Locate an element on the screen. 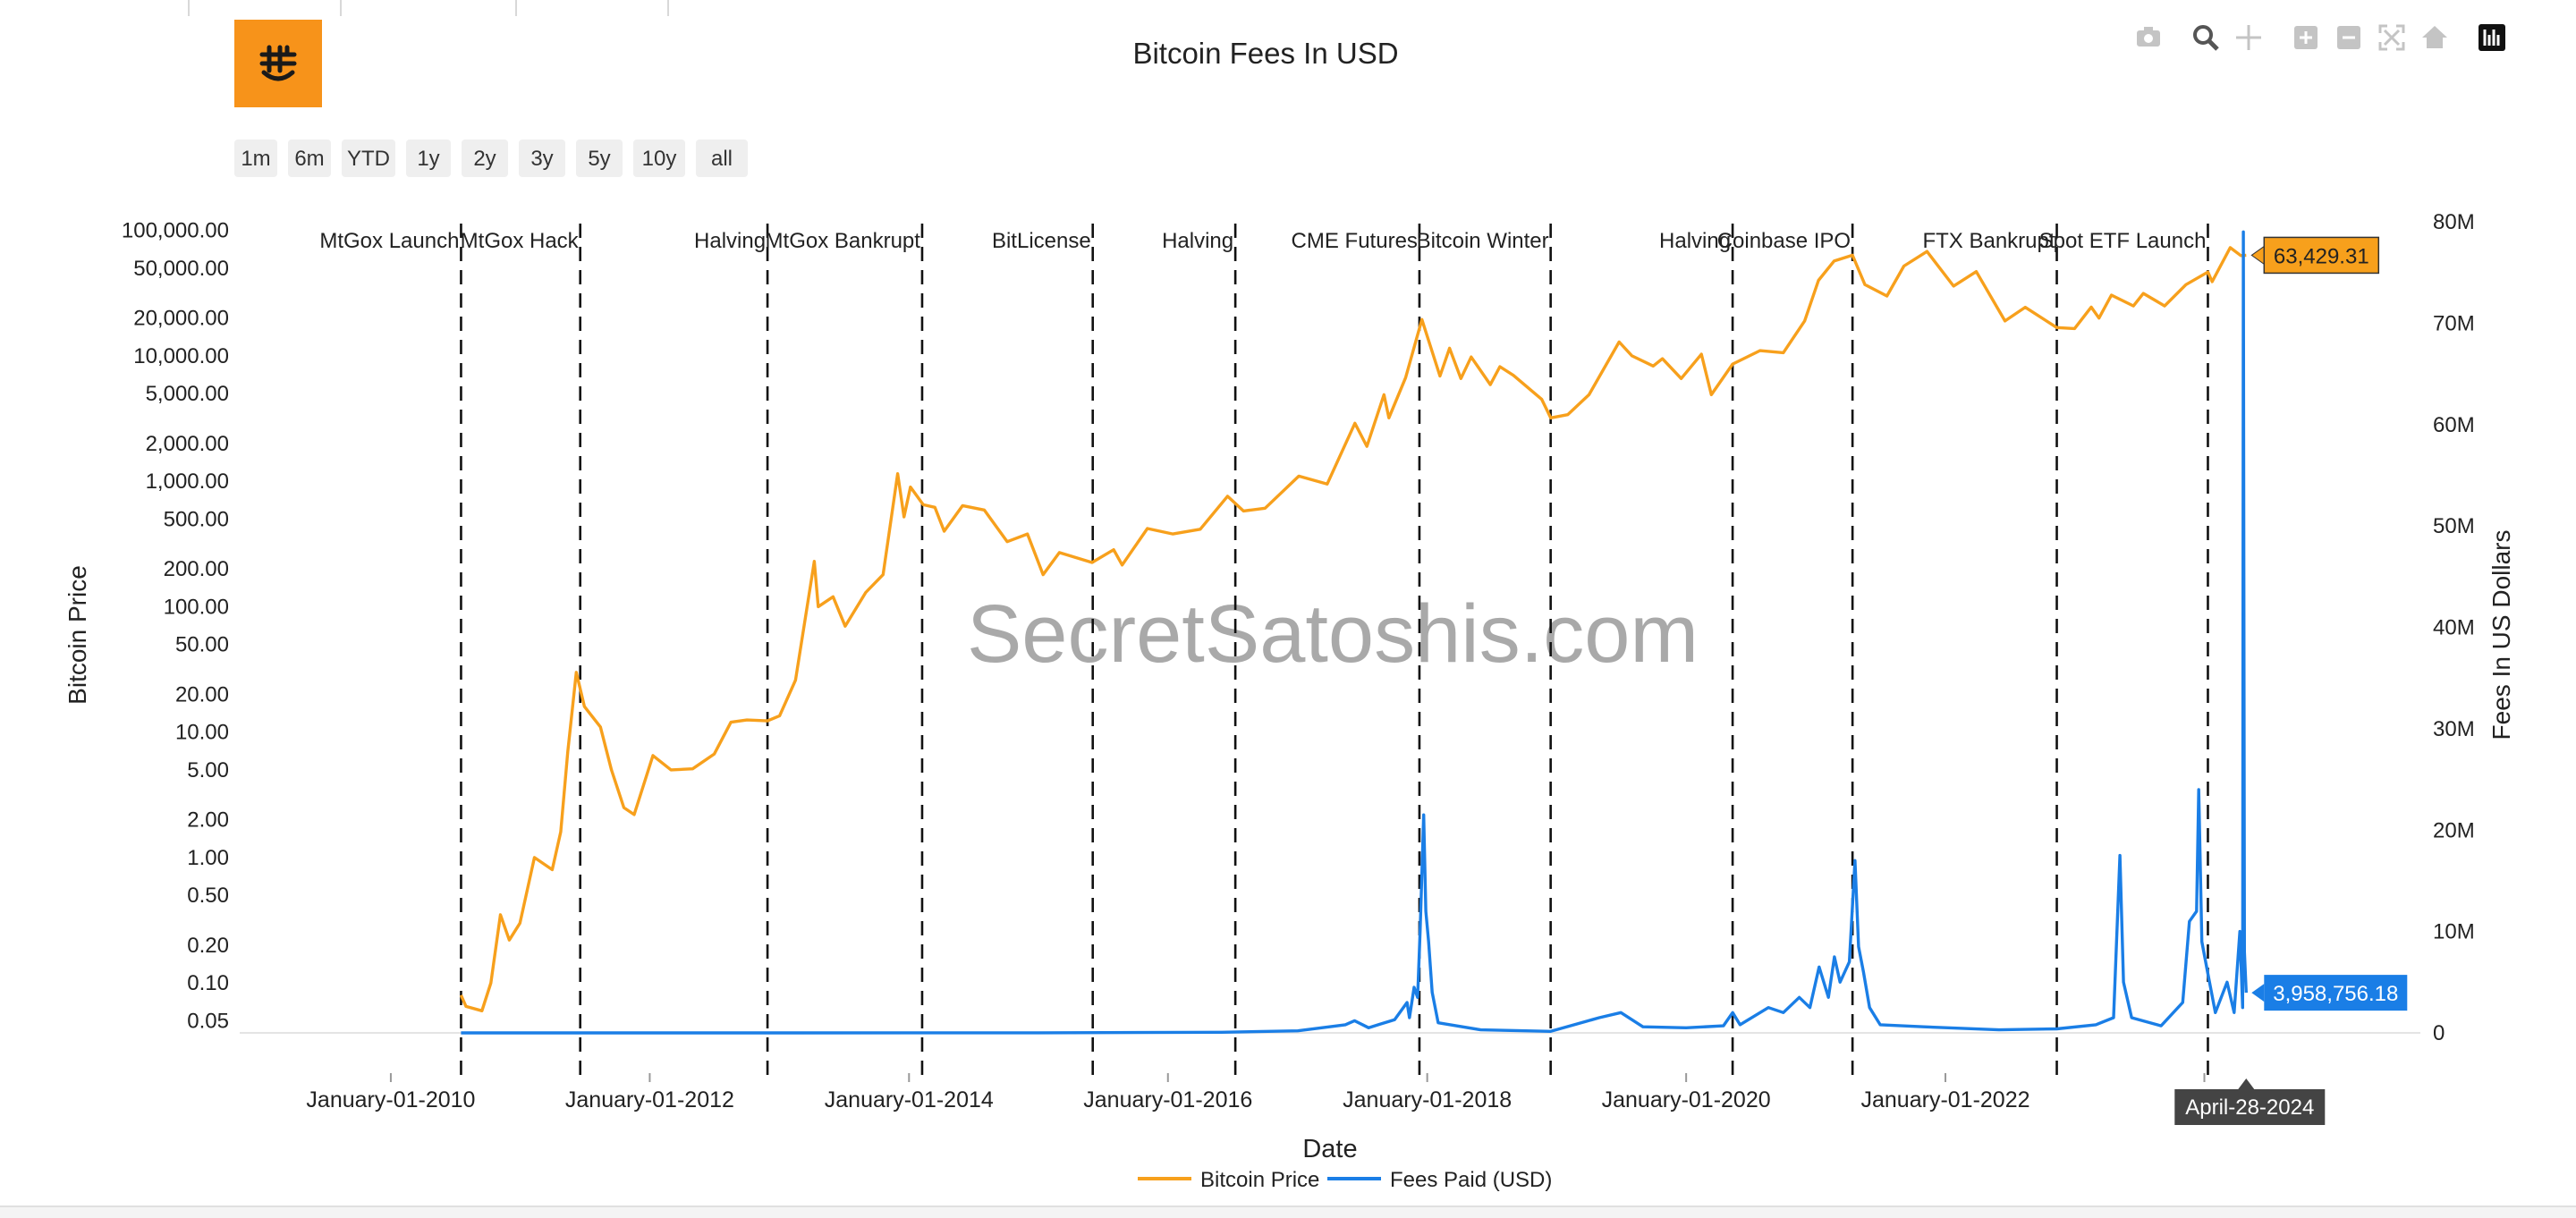 The image size is (2576, 1218). y-tick-label: 2.00 is located at coordinates (208, 820).